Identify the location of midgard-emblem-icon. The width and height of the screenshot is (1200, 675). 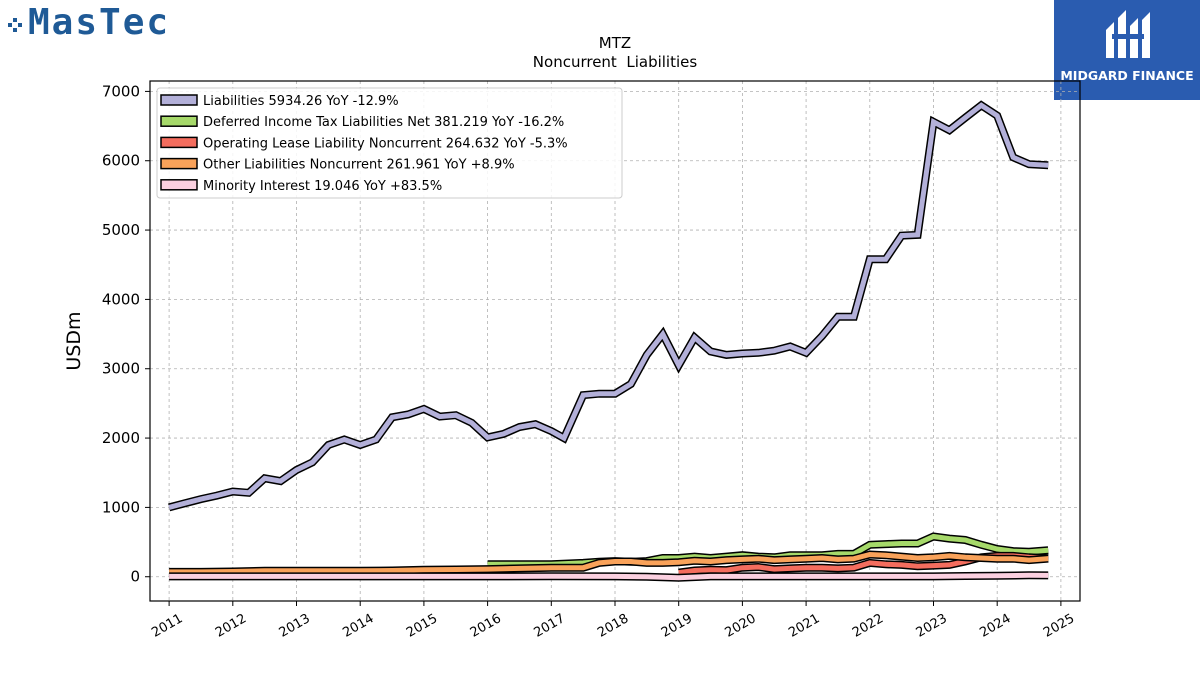
(1128, 34).